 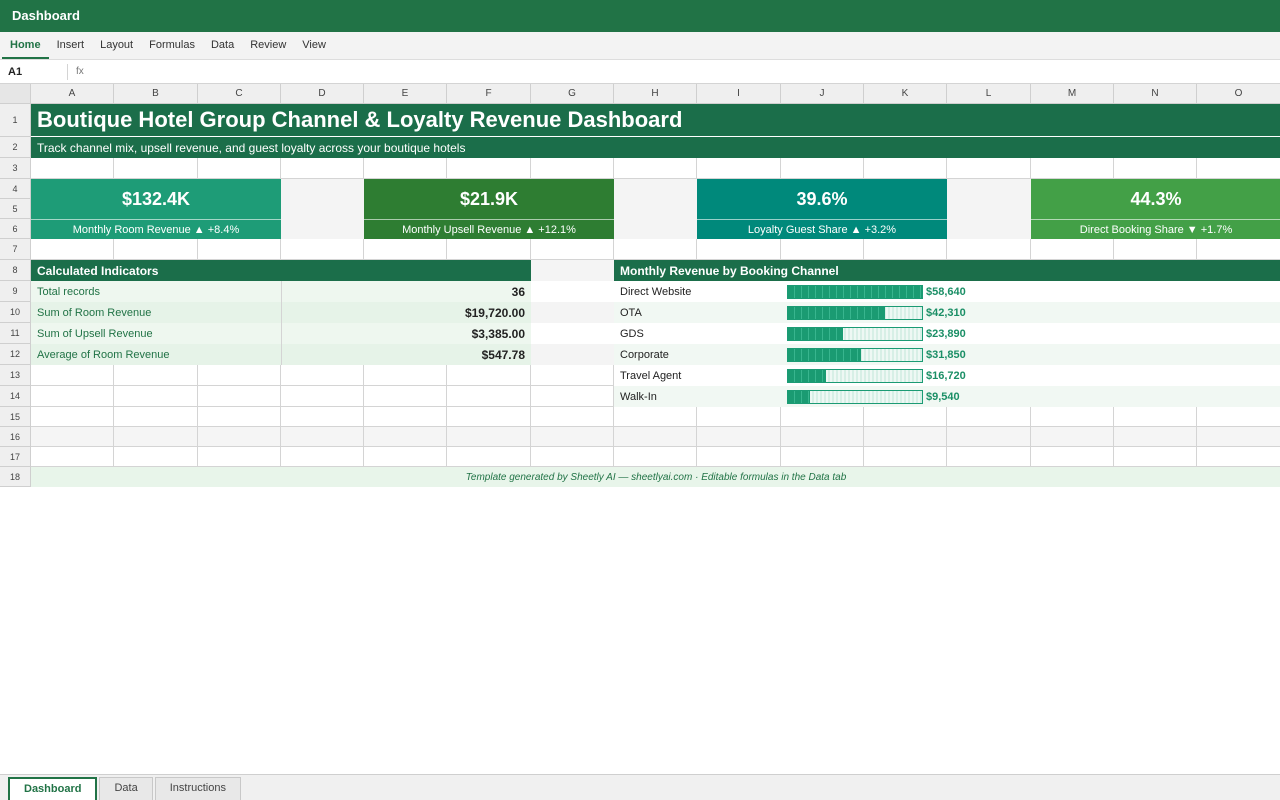 I want to click on row-header-15: 15, so click(x=15, y=417).